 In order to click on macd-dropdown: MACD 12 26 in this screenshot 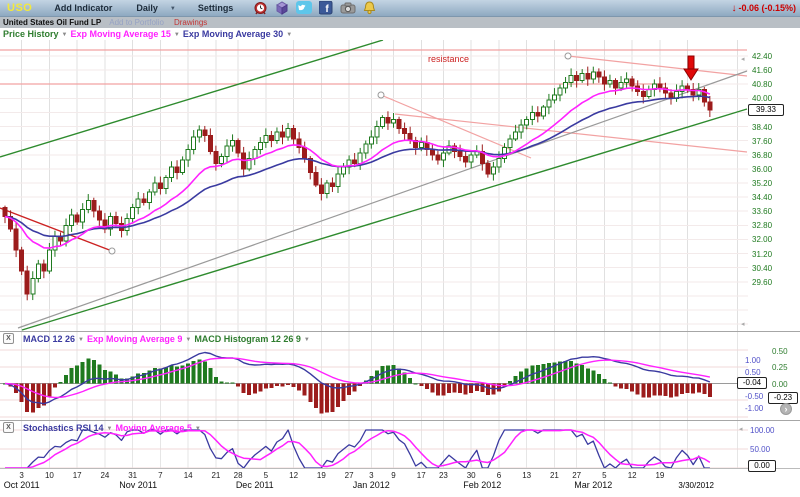, I will do `click(53, 339)`.